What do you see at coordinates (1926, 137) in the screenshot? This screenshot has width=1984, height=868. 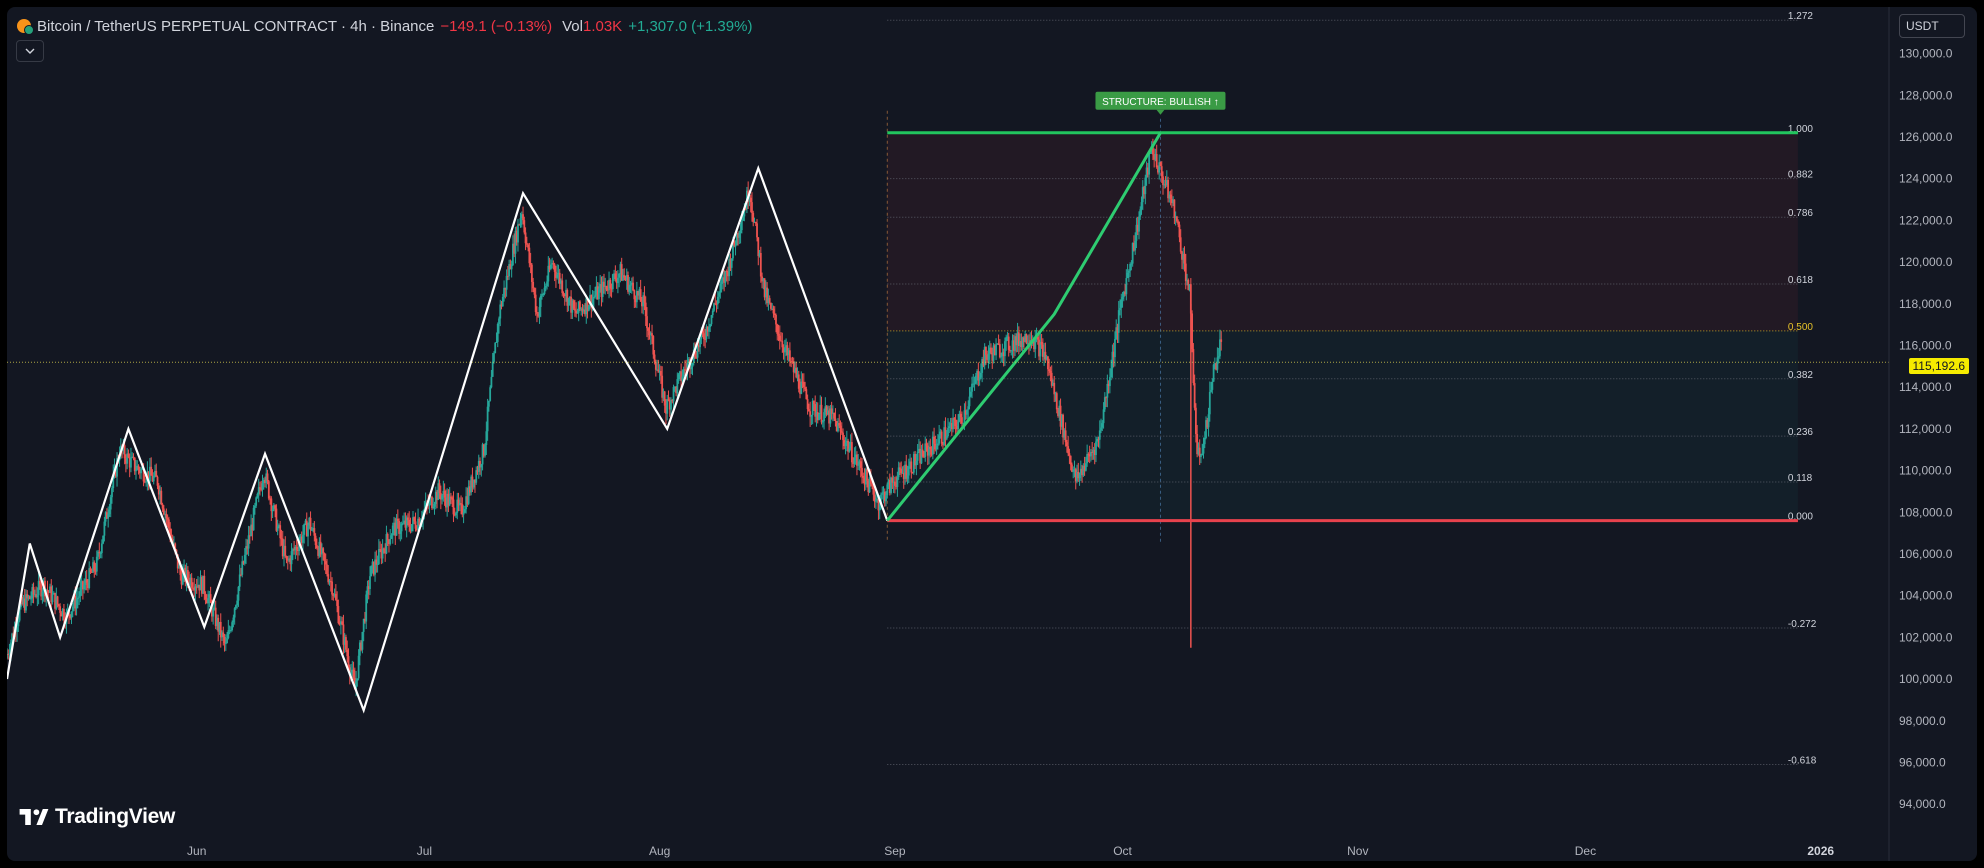 I see `price-axis-label: 126,000.0` at bounding box center [1926, 137].